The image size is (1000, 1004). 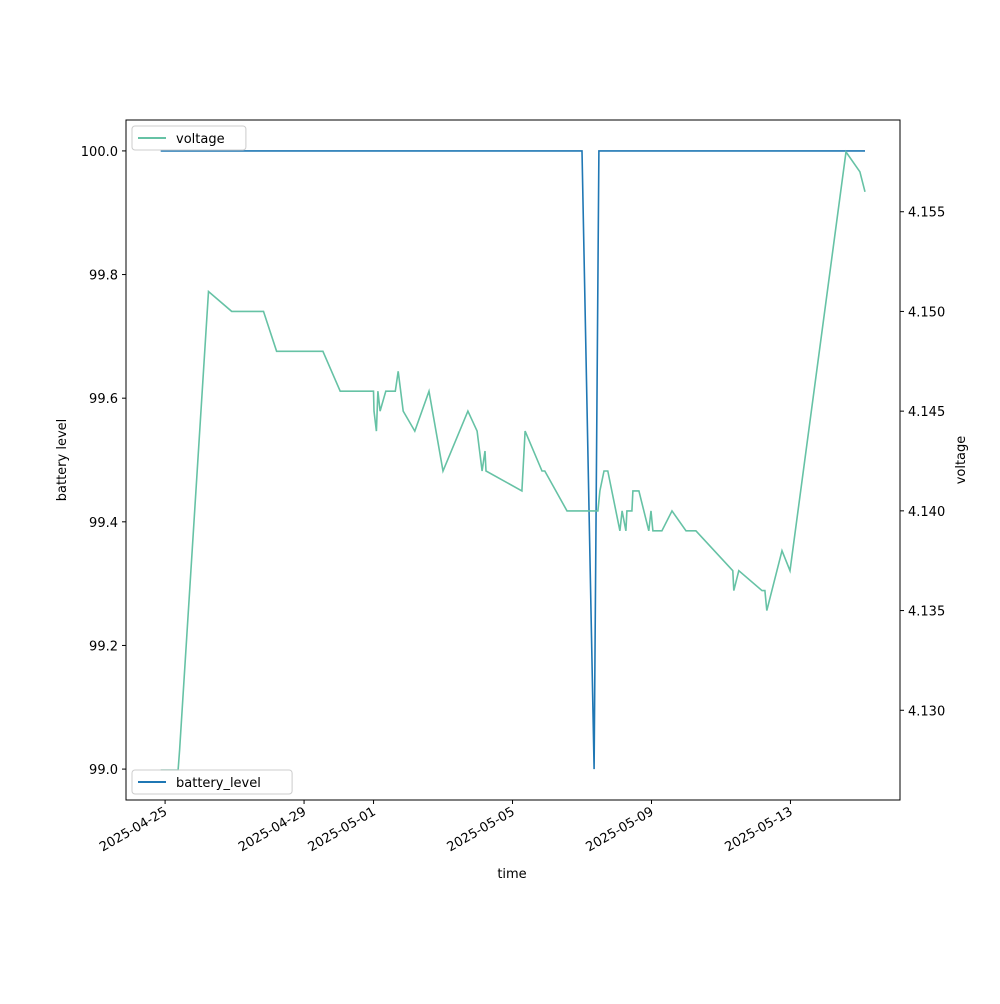 What do you see at coordinates (103, 276) in the screenshot?
I see `y-tick-label: 99.8` at bounding box center [103, 276].